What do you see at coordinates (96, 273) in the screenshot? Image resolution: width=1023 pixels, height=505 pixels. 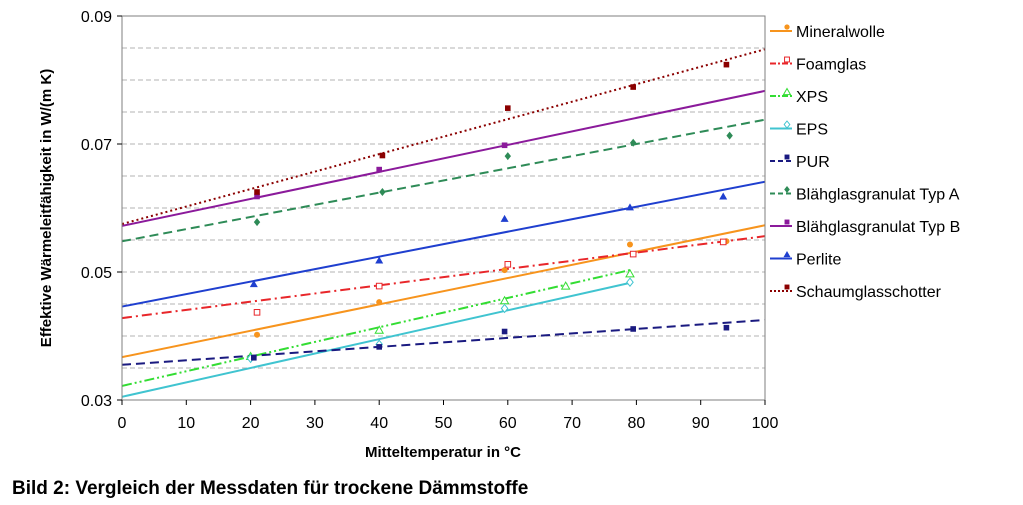 I see `y-tick-label: 0.05` at bounding box center [96, 273].